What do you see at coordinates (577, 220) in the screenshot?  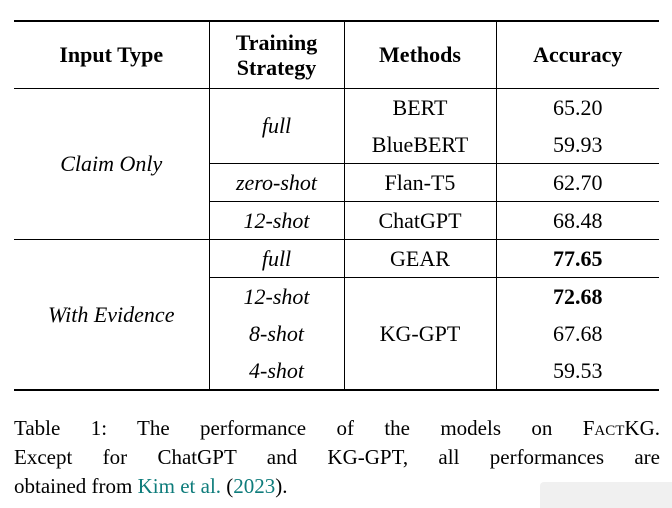 I see `cell-accuracy: 68.48` at bounding box center [577, 220].